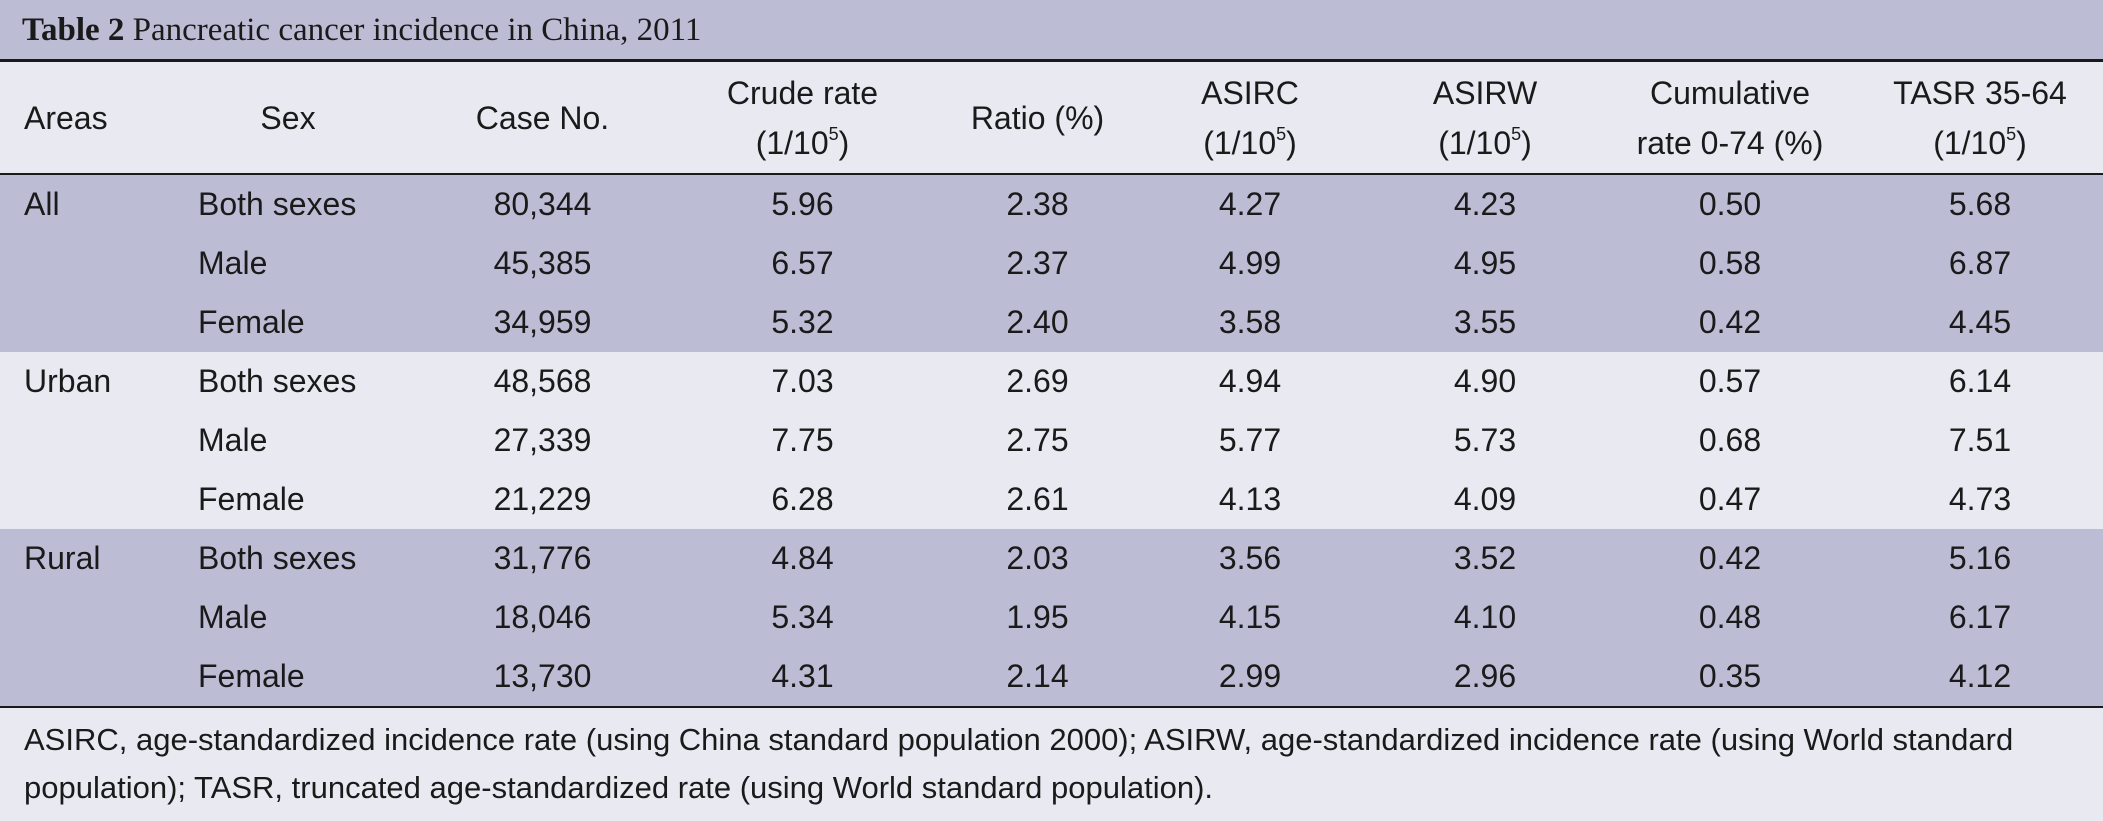 The image size is (2103, 821). I want to click on asirc-cell: 5.77, so click(1250, 440).